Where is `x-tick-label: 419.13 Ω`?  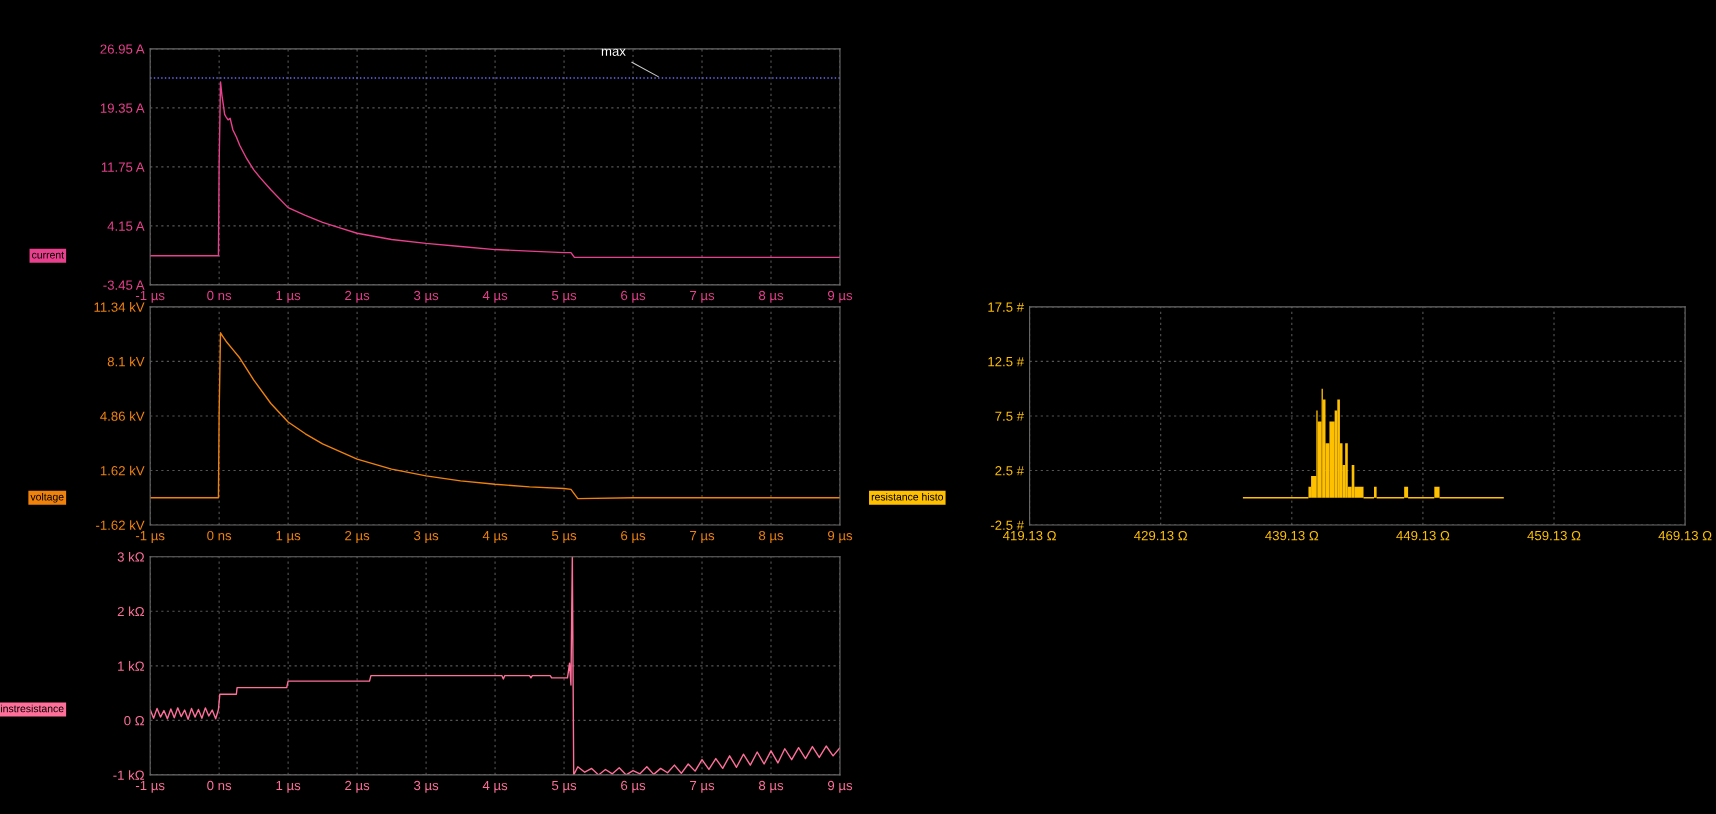
x-tick-label: 419.13 Ω is located at coordinates (1029, 535).